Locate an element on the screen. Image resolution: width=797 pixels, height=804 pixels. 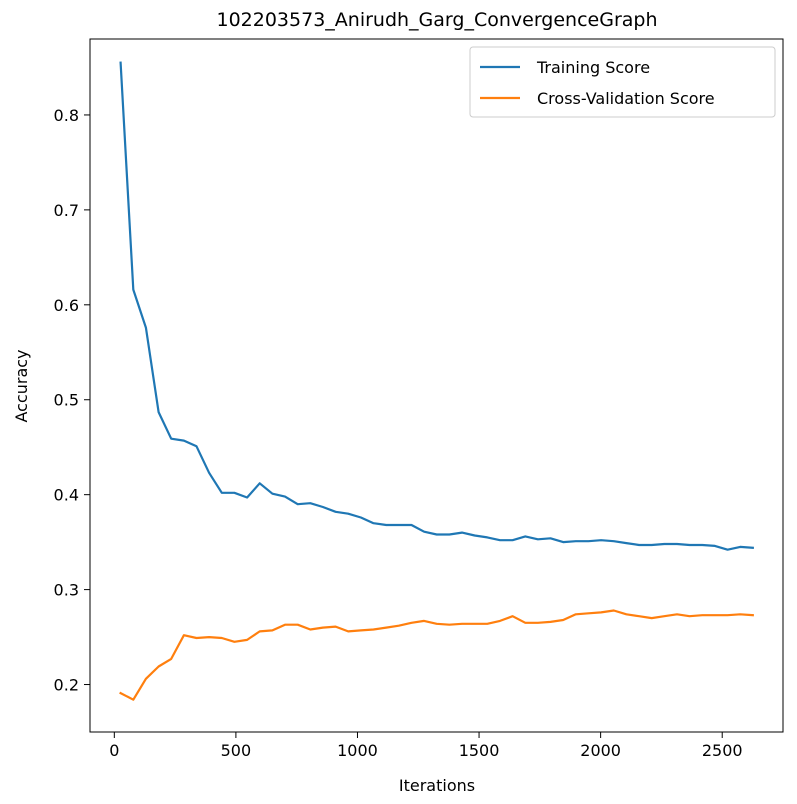
x-tick-label: 0 is located at coordinates (114, 750).